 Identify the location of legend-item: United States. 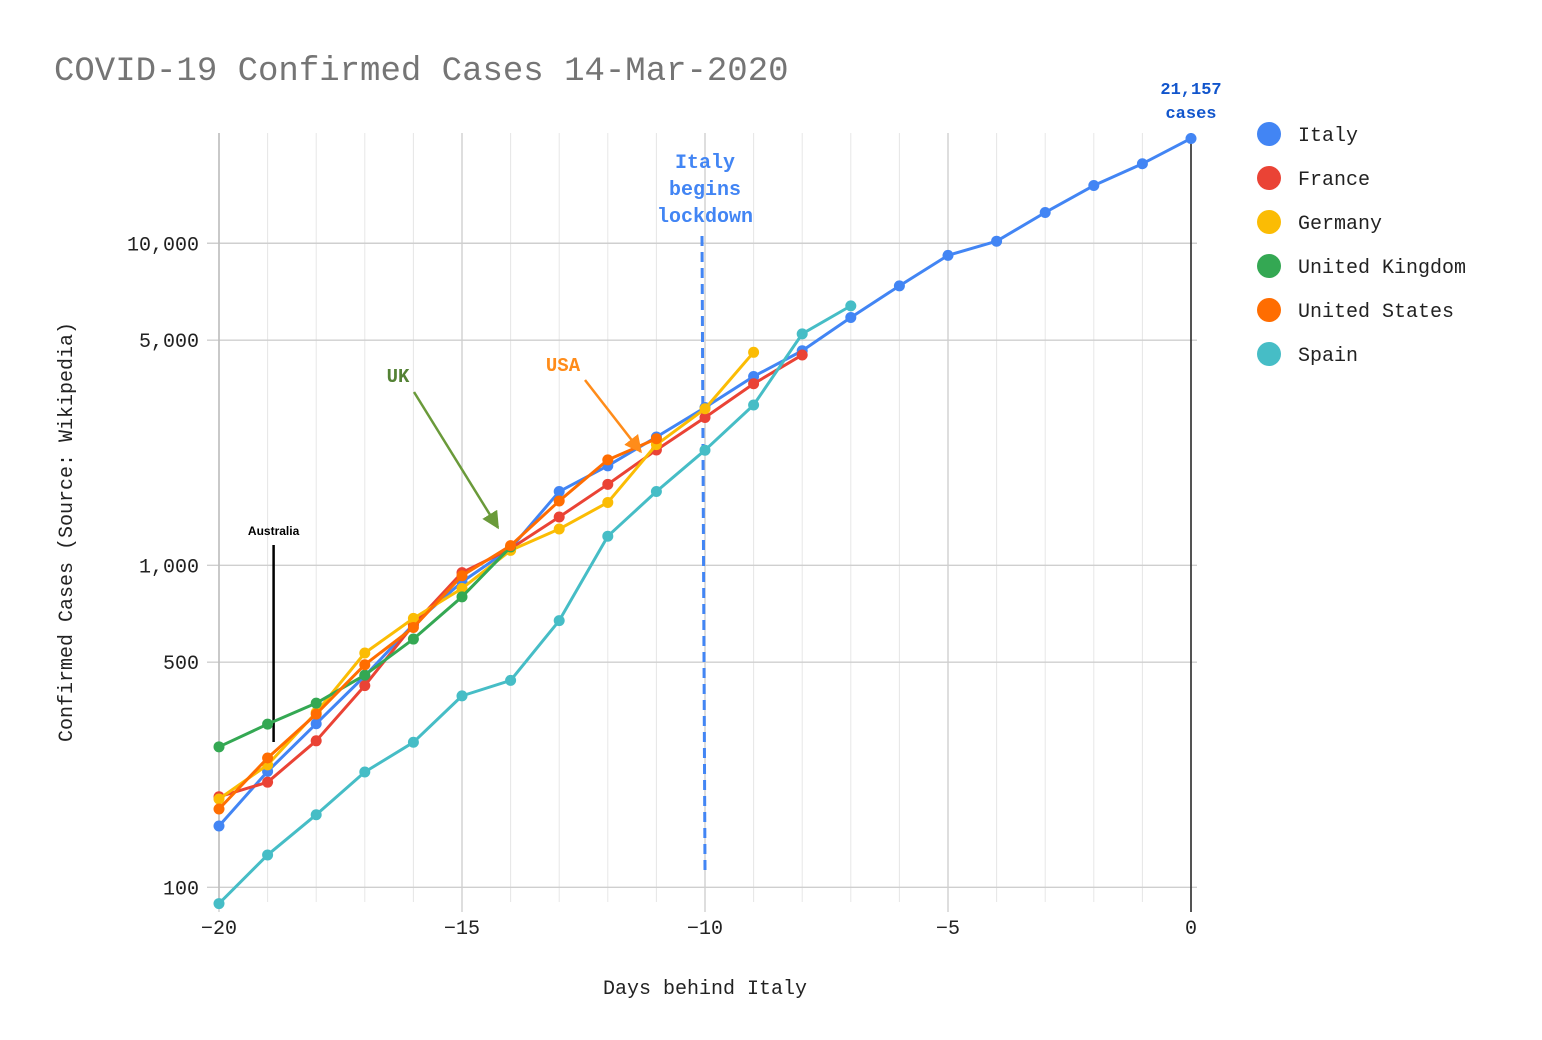
(1355, 311).